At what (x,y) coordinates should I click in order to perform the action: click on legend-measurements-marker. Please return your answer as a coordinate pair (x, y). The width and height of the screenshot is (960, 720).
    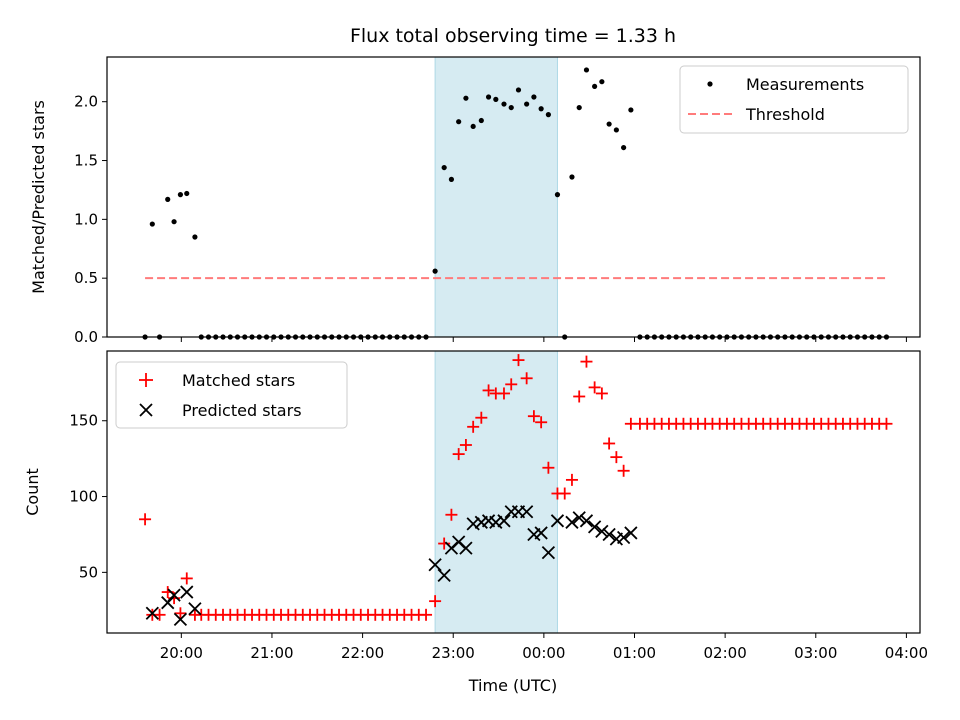
    Looking at the image, I should click on (710, 84).